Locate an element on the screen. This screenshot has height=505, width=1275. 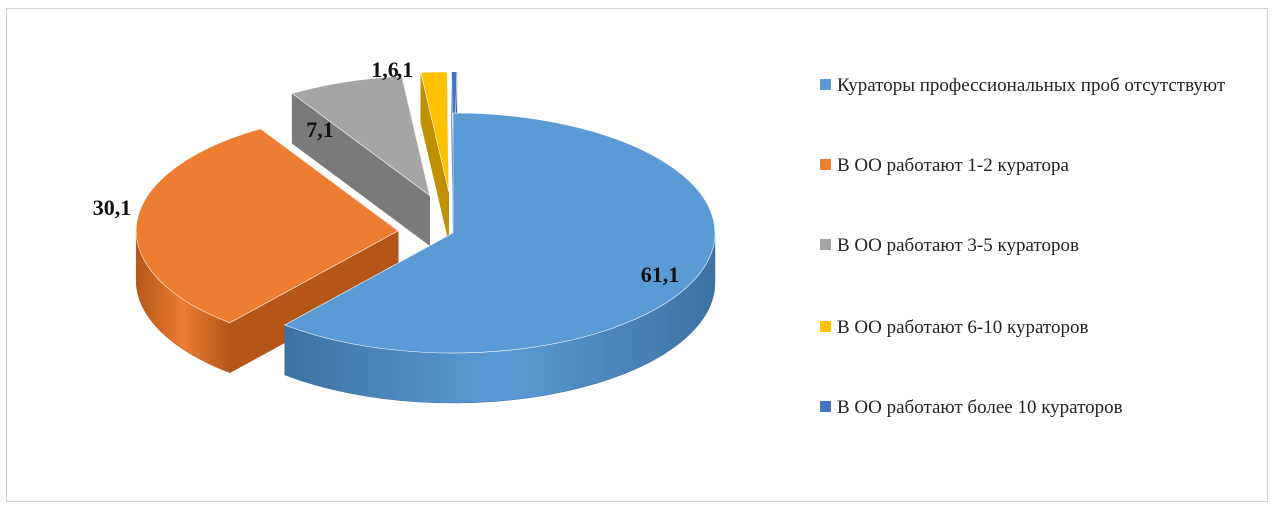
data-label-2: 7,1 is located at coordinates (320, 129).